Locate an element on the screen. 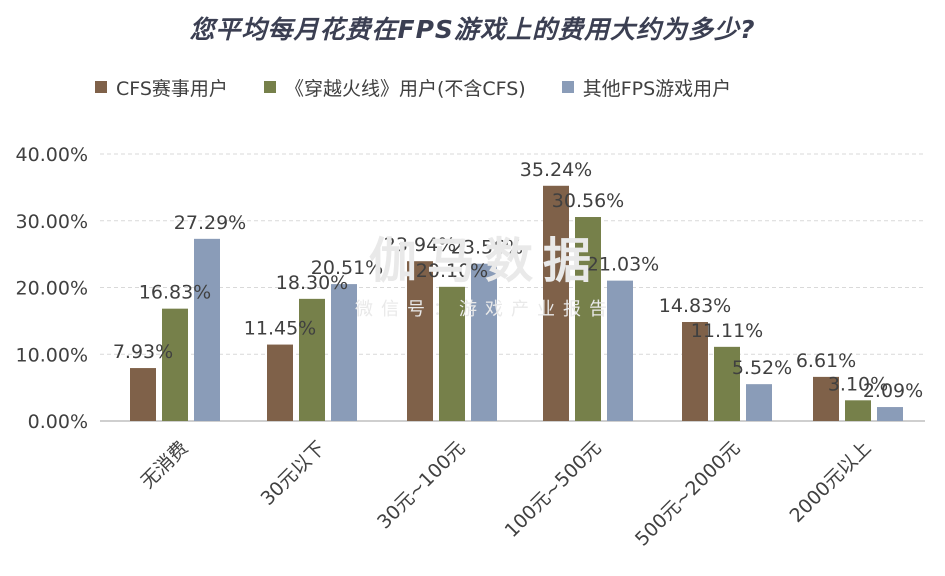  y-tick-label: 0.00% is located at coordinates (58, 422).